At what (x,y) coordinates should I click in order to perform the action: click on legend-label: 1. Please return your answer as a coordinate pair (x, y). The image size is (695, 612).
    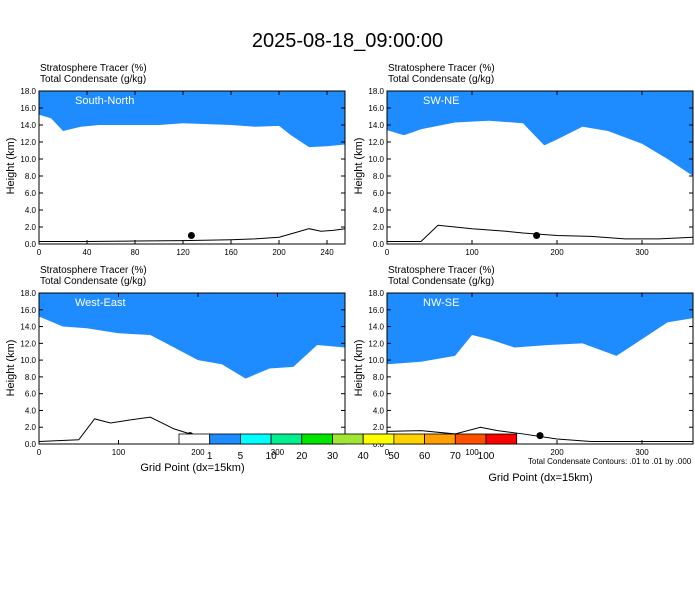
    Looking at the image, I should click on (210, 456).